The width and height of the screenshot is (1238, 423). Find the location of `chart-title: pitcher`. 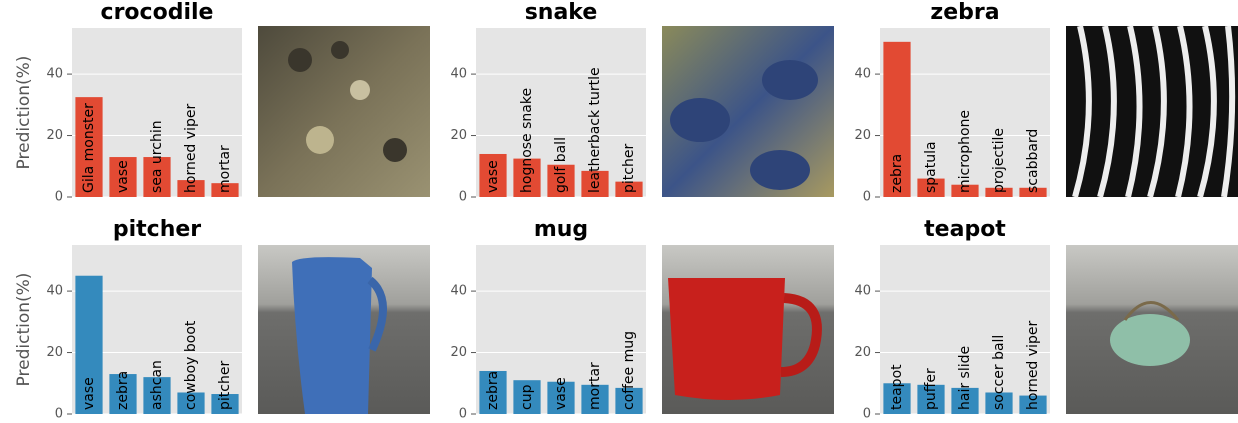

chart-title: pitcher is located at coordinates (157, 229).